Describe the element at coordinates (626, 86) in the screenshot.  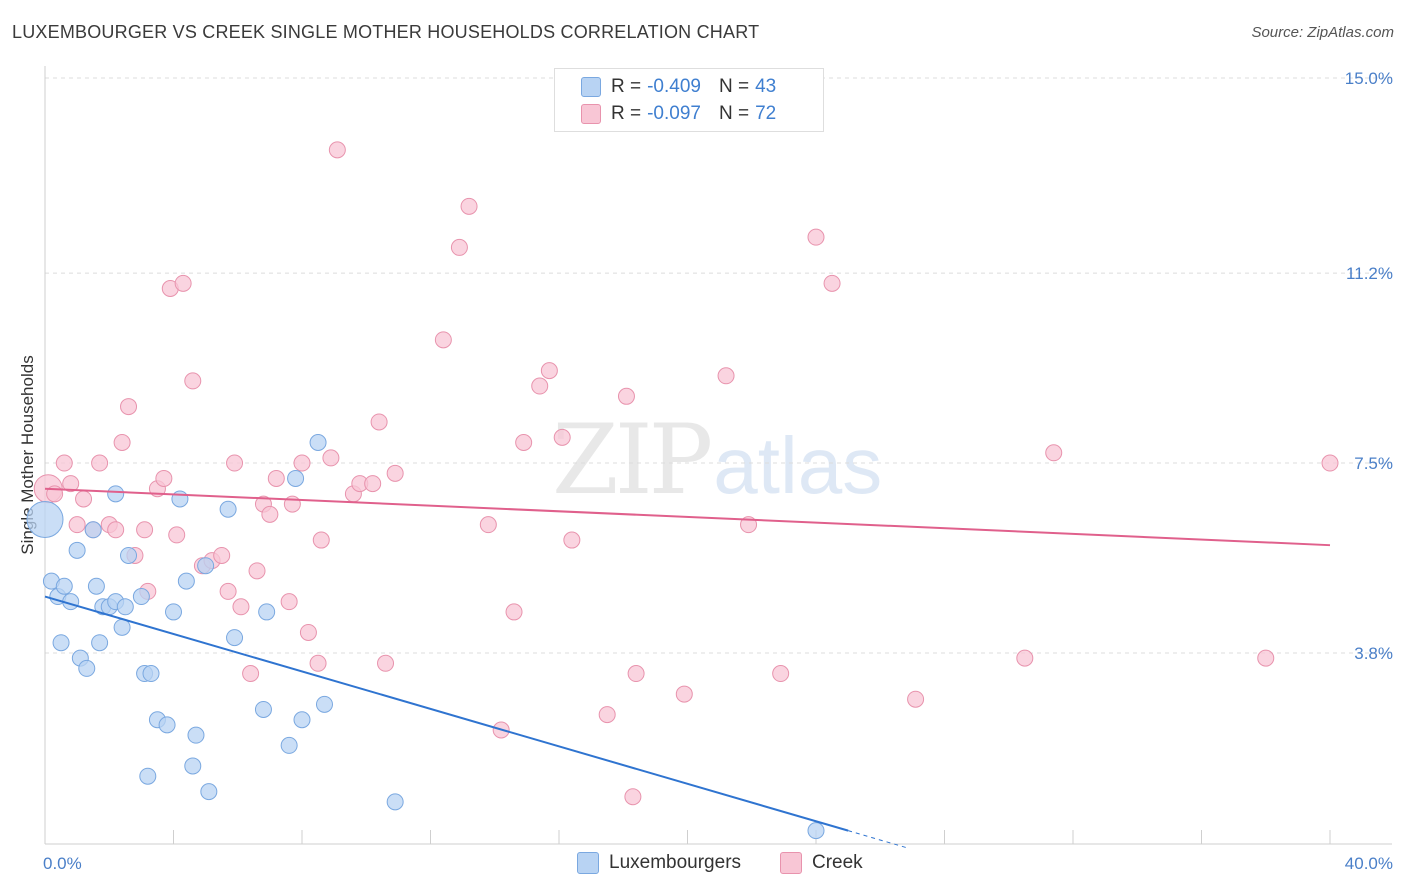
I see `legend-r-label: R =` at that location.